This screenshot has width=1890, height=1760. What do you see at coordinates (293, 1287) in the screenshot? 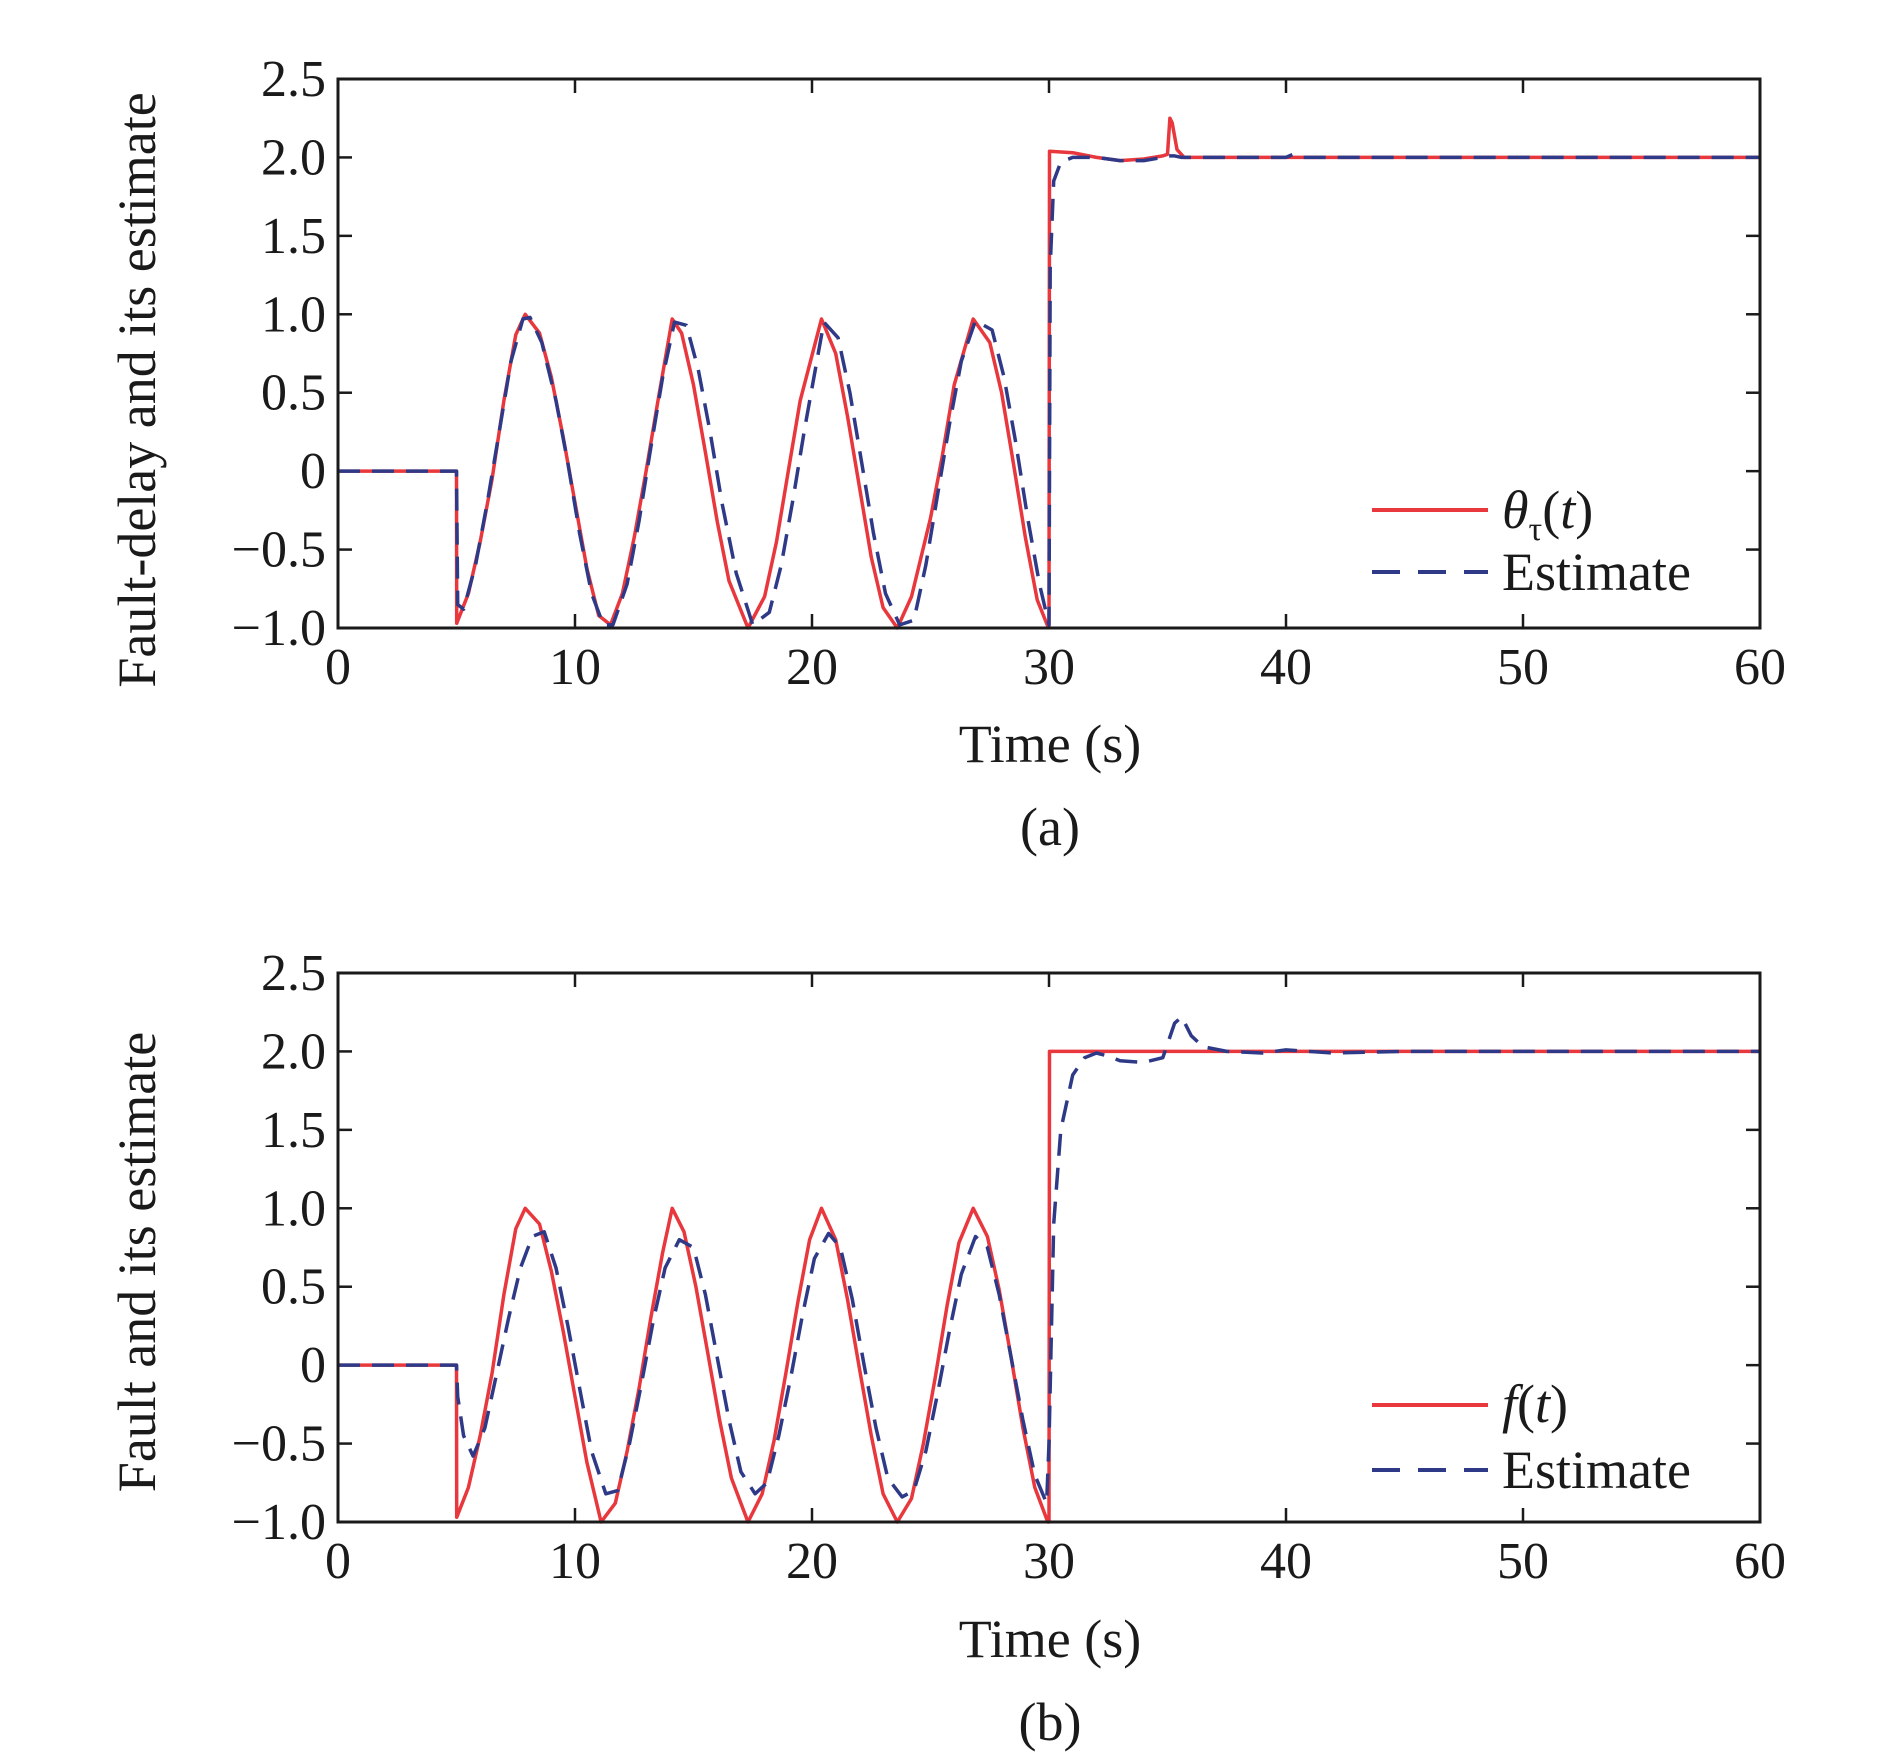
I see `y-tick-label-b: 0.5` at bounding box center [293, 1287].